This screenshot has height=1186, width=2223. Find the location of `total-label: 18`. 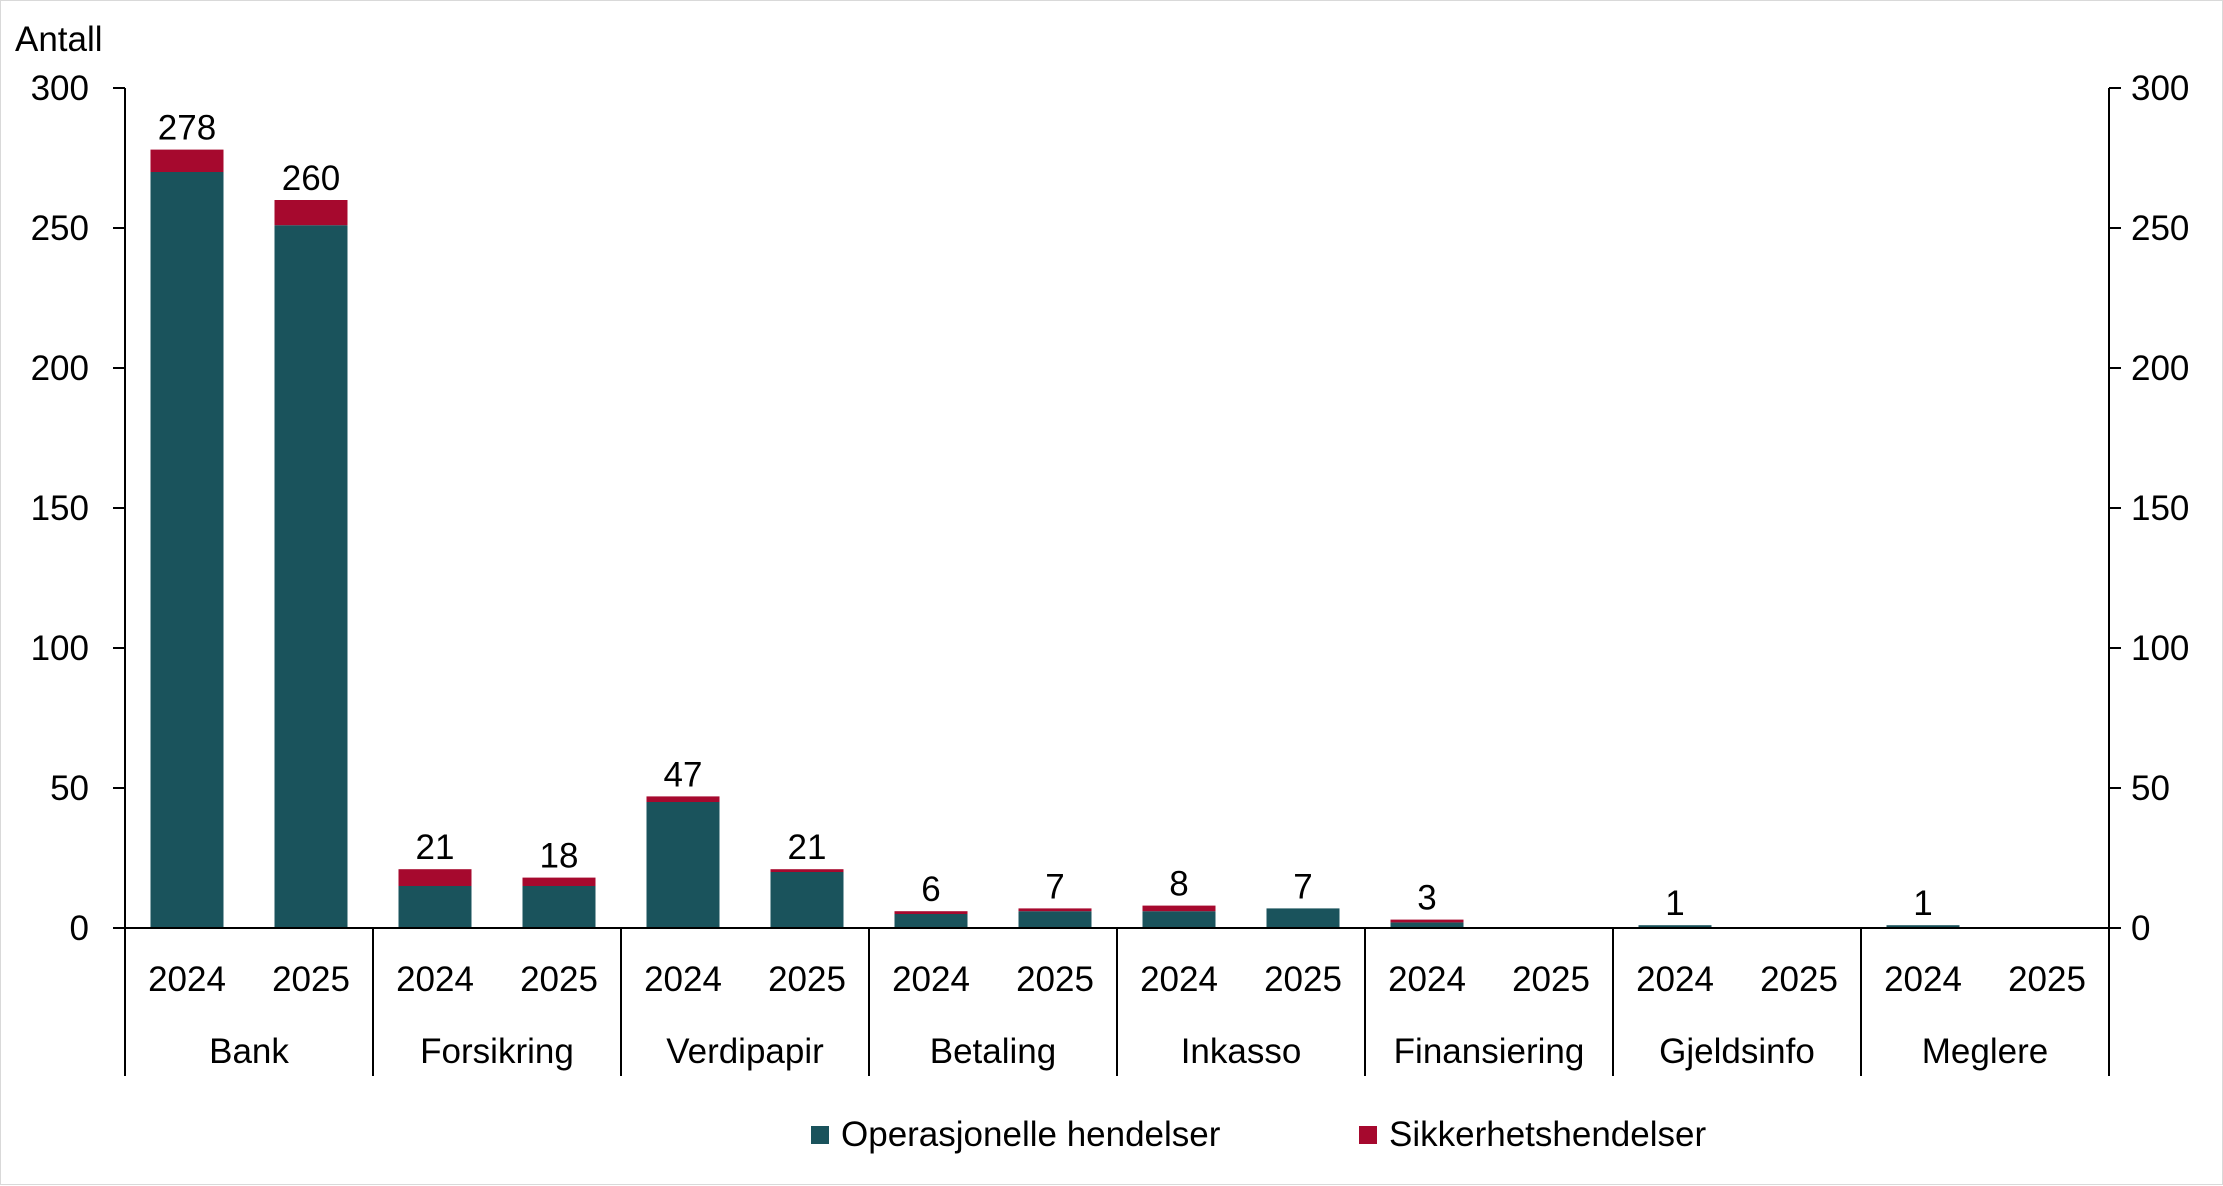

total-label: 18 is located at coordinates (559, 856).